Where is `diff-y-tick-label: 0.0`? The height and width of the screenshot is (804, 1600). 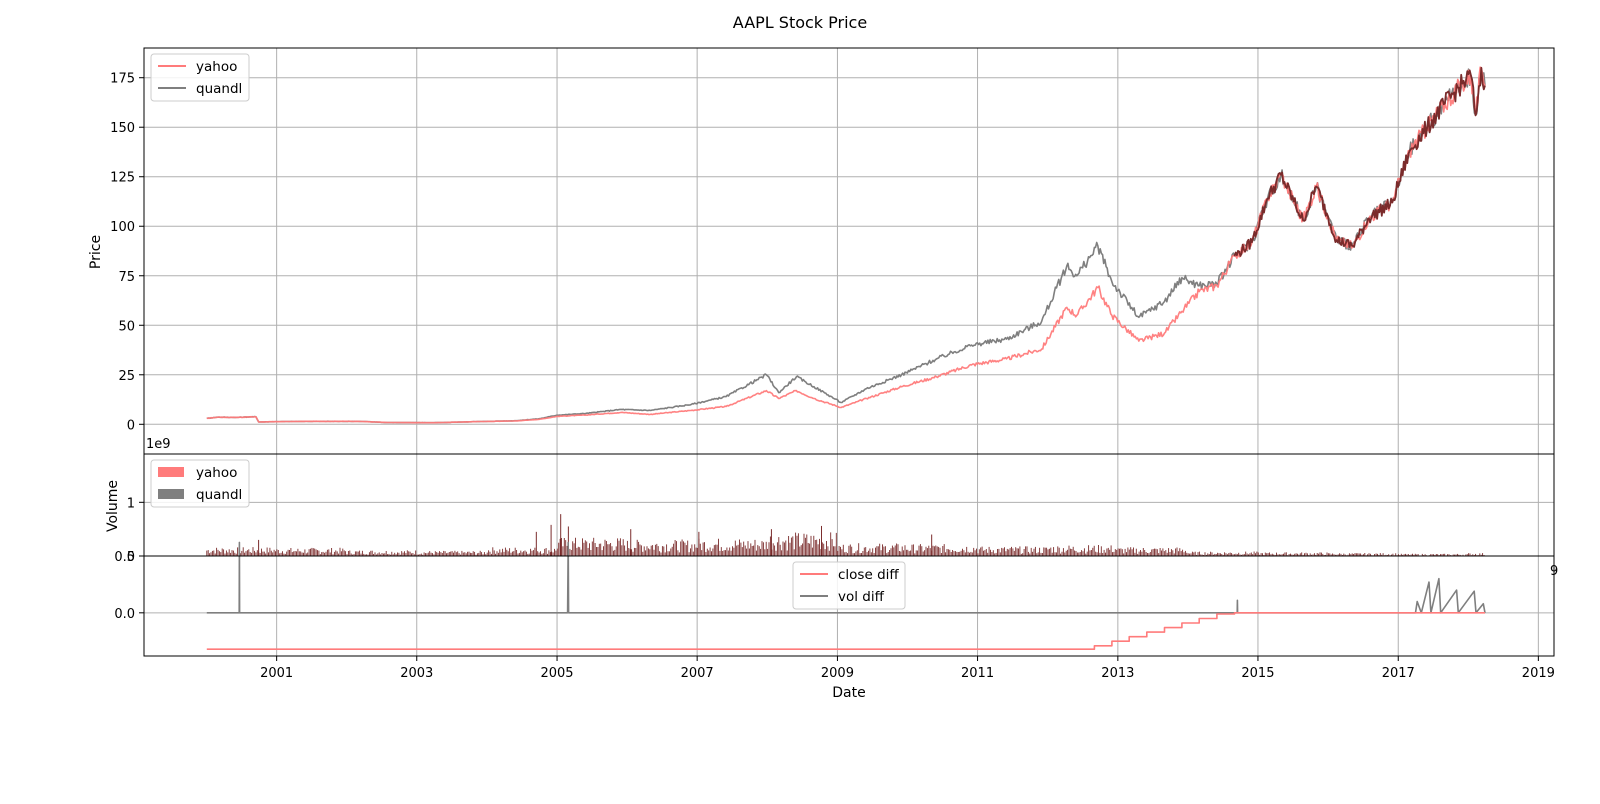
diff-y-tick-label: 0.0 is located at coordinates (124, 614).